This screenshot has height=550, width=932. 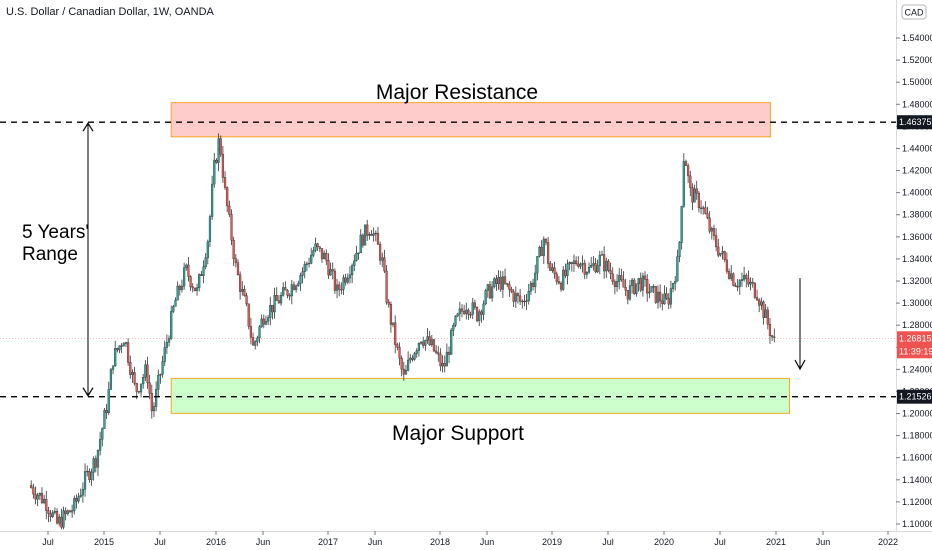 What do you see at coordinates (55, 232) in the screenshot?
I see `range-label-line-1: 5 Years'` at bounding box center [55, 232].